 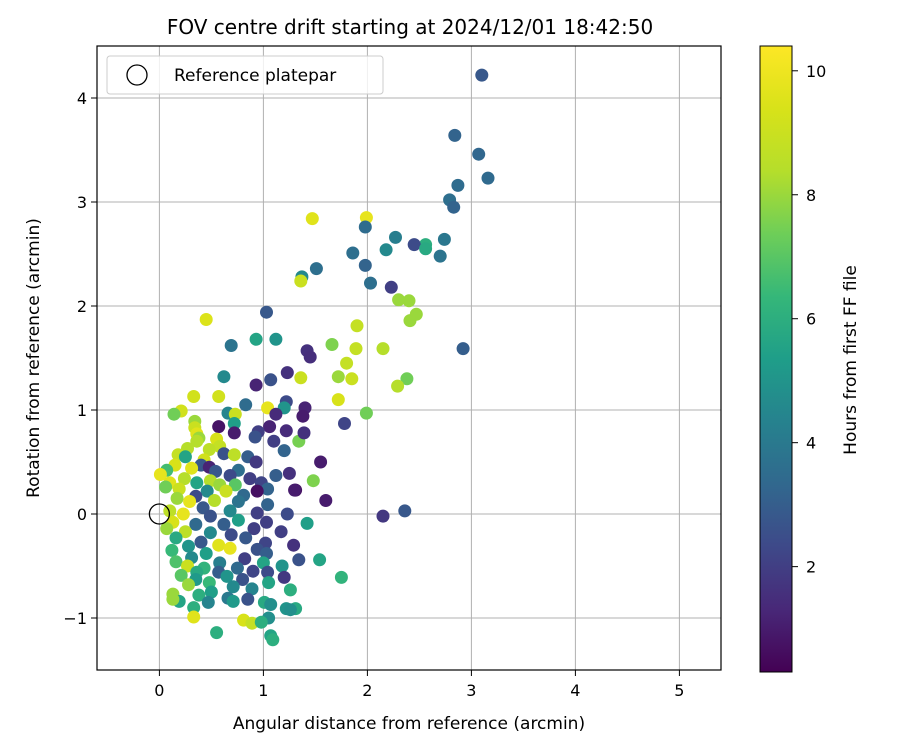 I want to click on legend-marker, so click(x=137, y=75).